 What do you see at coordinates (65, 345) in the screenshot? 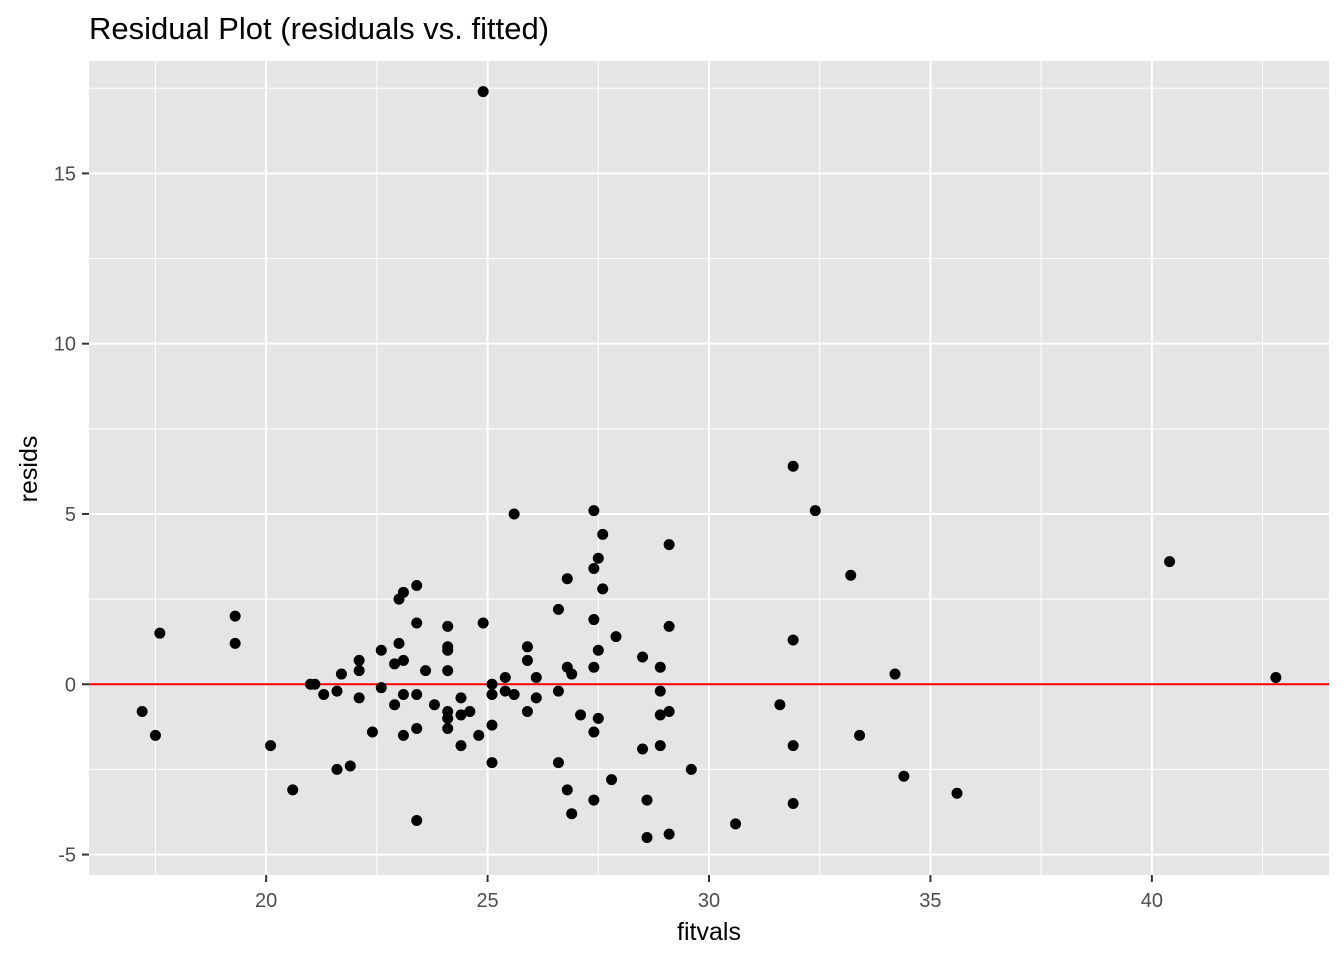
I see `y-tick-label: 10` at bounding box center [65, 345].